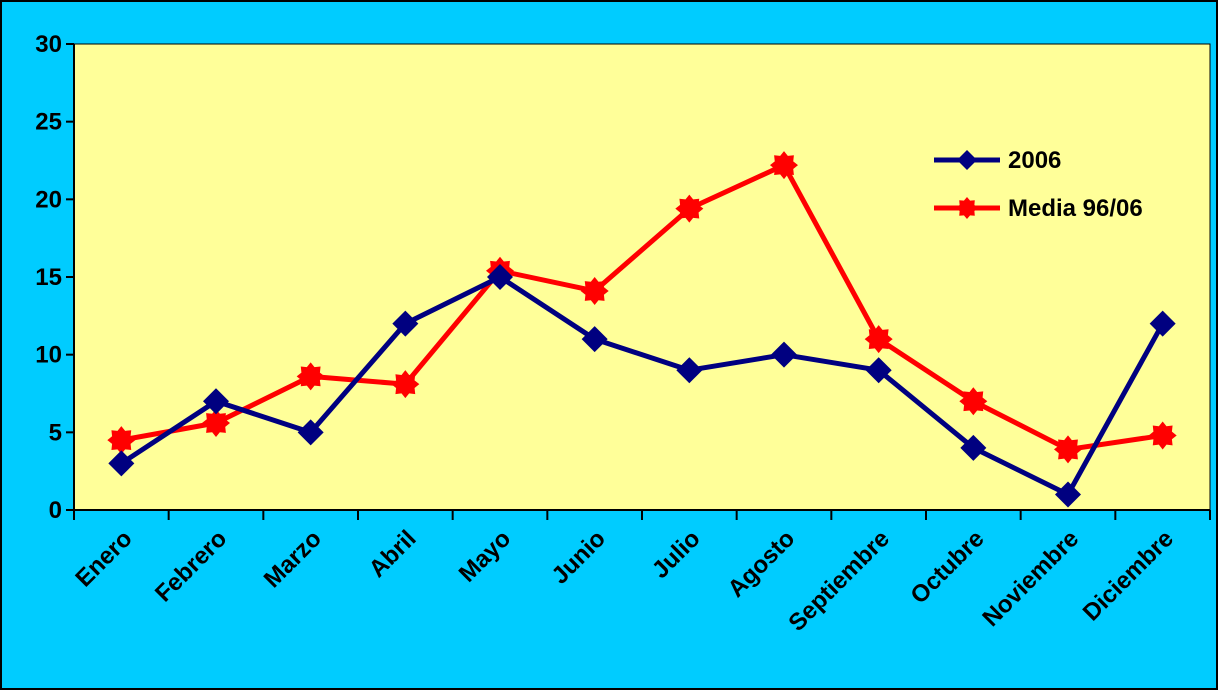  I want to click on y-axis: 0 5 10 15 20 25 30, so click(55, 277).